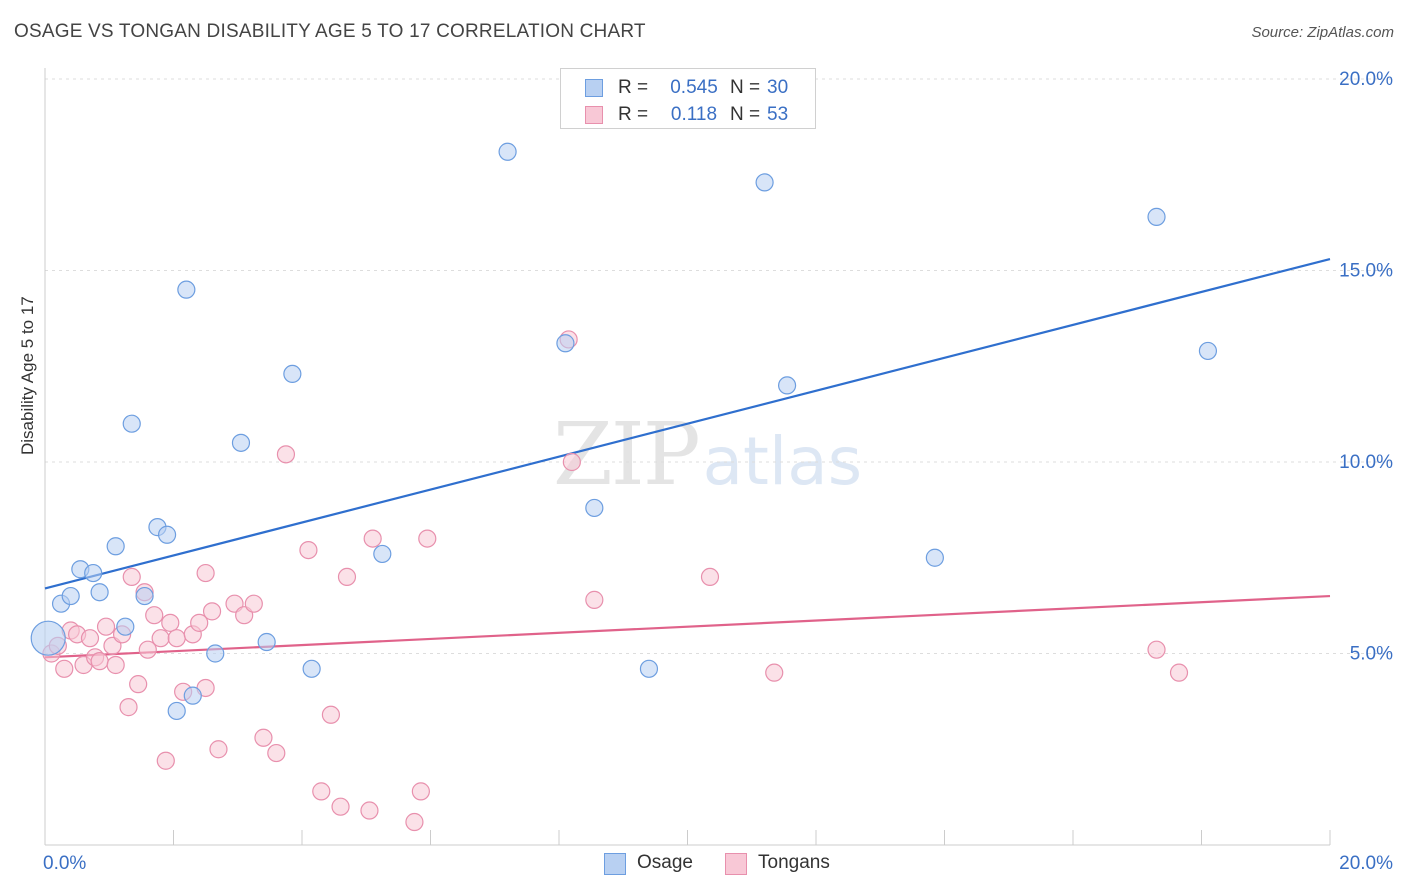  What do you see at coordinates (633, 87) in the screenshot?
I see `osage-r-label: R =` at bounding box center [633, 87].